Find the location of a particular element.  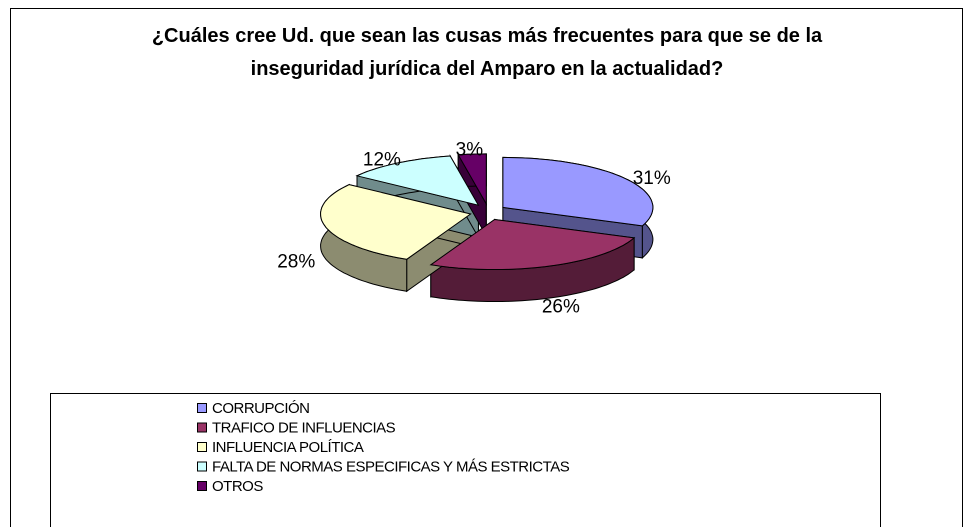

data-label: 12% is located at coordinates (382, 159).